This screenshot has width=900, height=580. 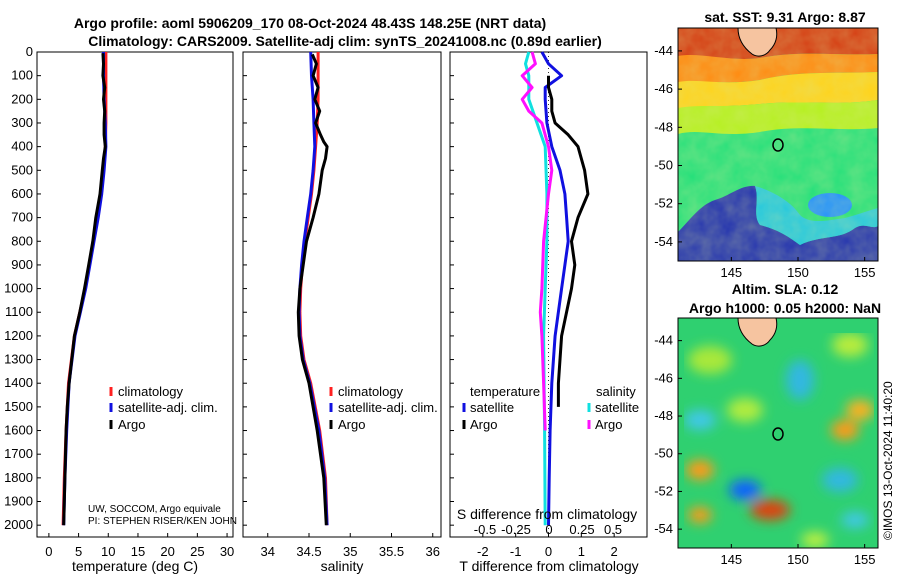 What do you see at coordinates (22, 122) in the screenshot?
I see `depth-tick-label: 300` at bounding box center [22, 122].